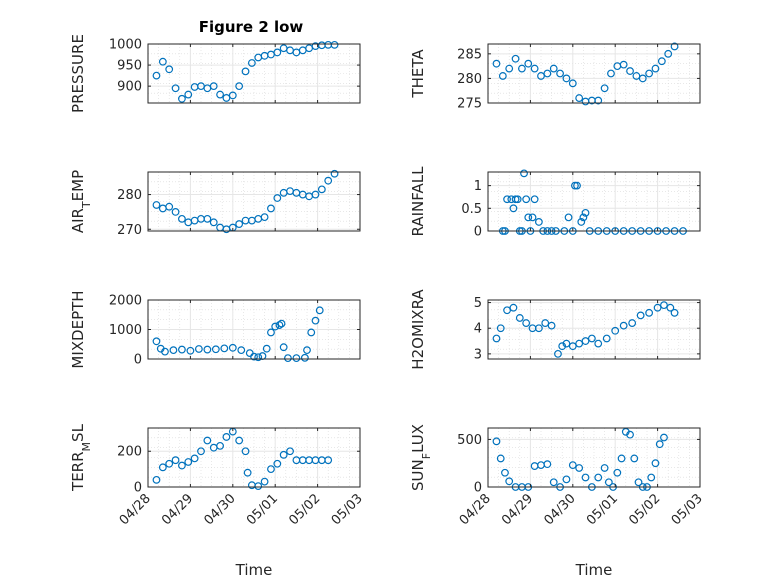  I want to click on x-axis-label: Time, so click(594, 570).